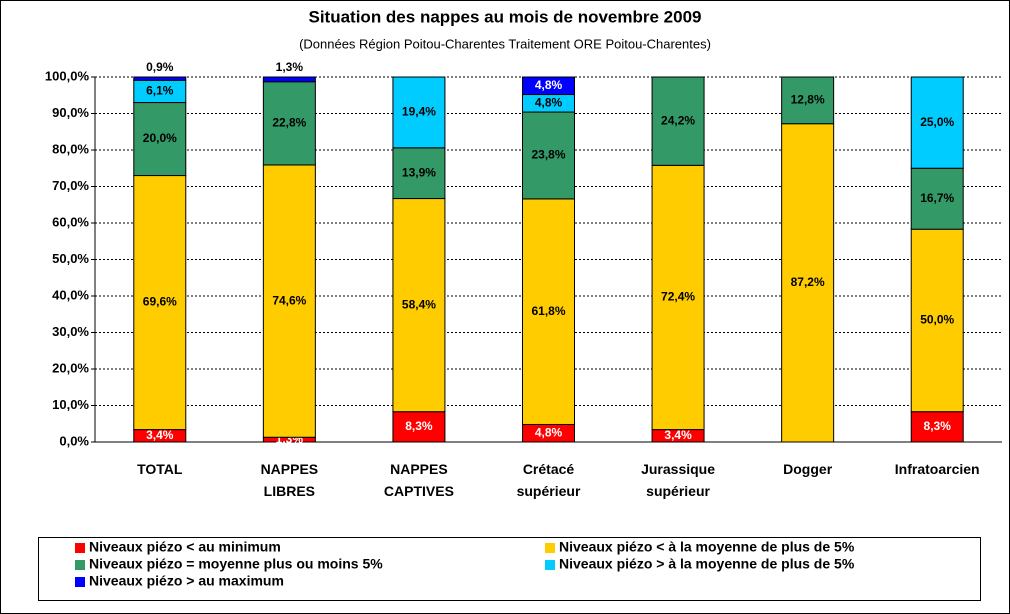 The height and width of the screenshot is (614, 1010). Describe the element at coordinates (160, 67) in the screenshot. I see `data-label: 0,9%` at that location.